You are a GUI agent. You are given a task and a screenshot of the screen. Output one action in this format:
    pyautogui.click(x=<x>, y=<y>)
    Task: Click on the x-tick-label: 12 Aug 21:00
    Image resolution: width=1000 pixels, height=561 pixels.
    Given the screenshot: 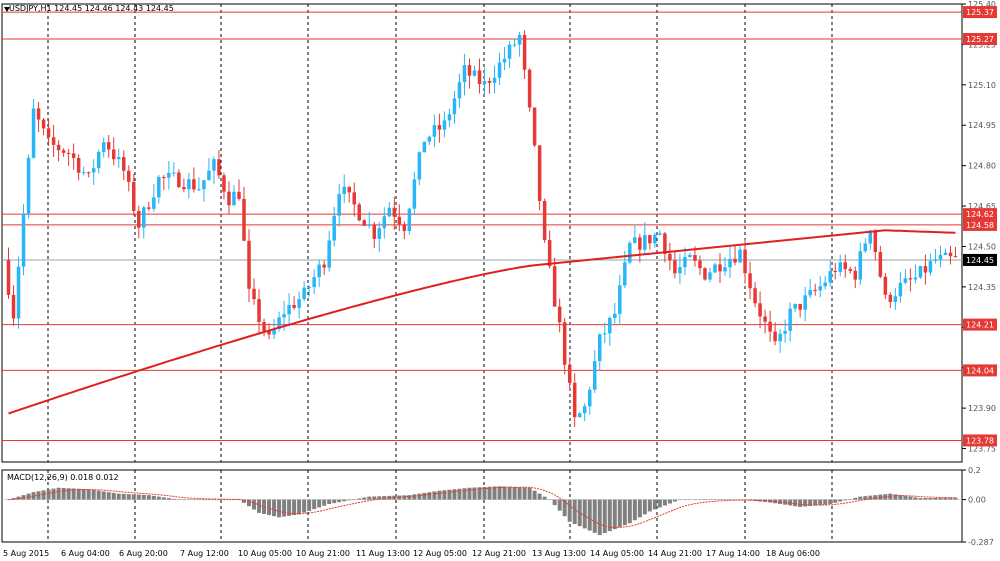 What is the action you would take?
    pyautogui.click(x=499, y=553)
    